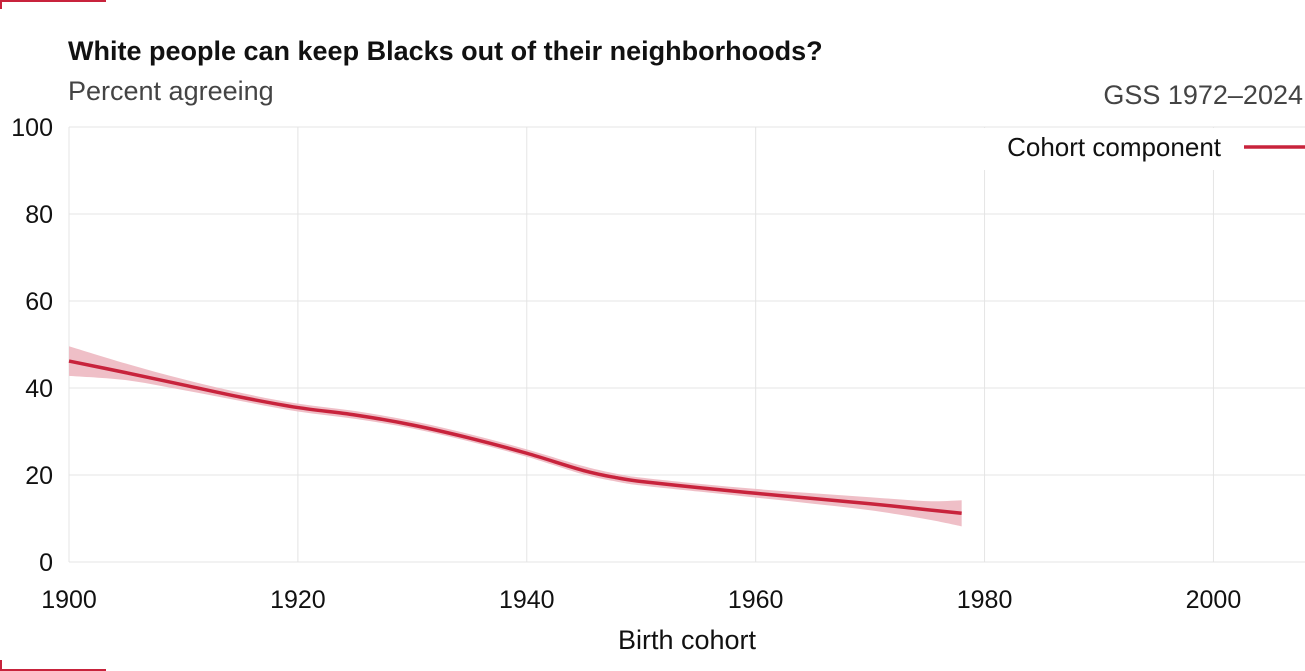 The image size is (1305, 671). Describe the element at coordinates (171, 91) in the screenshot. I see `chart-subtitle: Percent agreeing` at that location.